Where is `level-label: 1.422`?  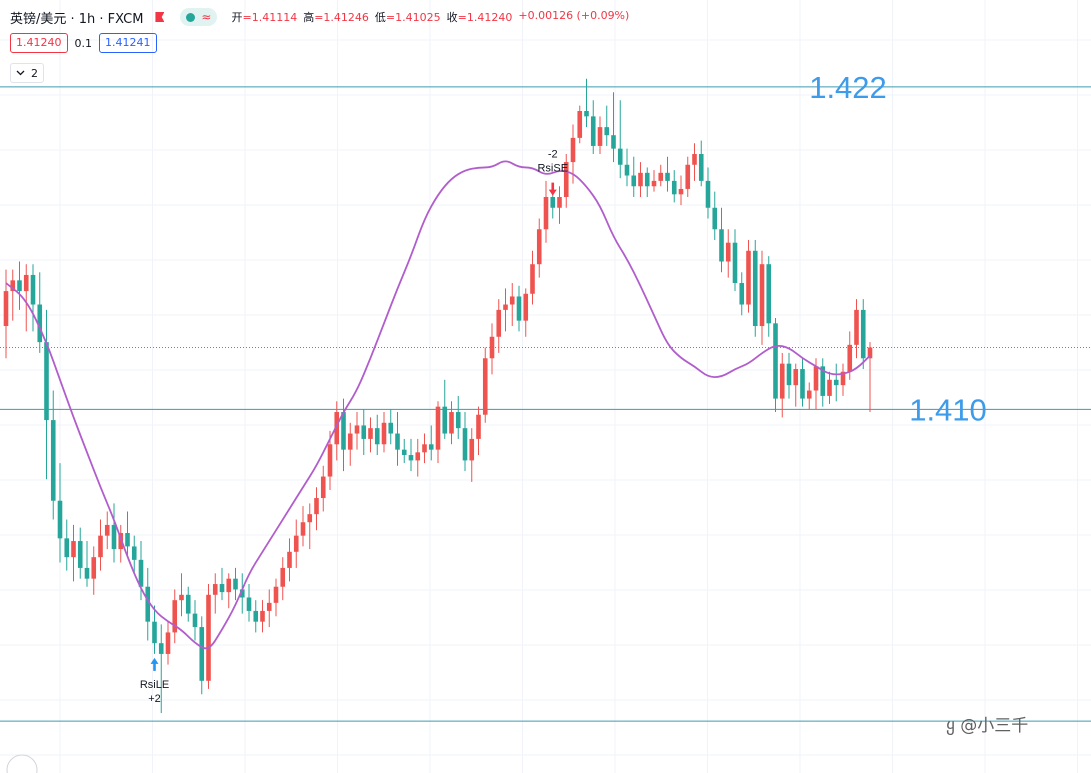 level-label: 1.422 is located at coordinates (848, 87).